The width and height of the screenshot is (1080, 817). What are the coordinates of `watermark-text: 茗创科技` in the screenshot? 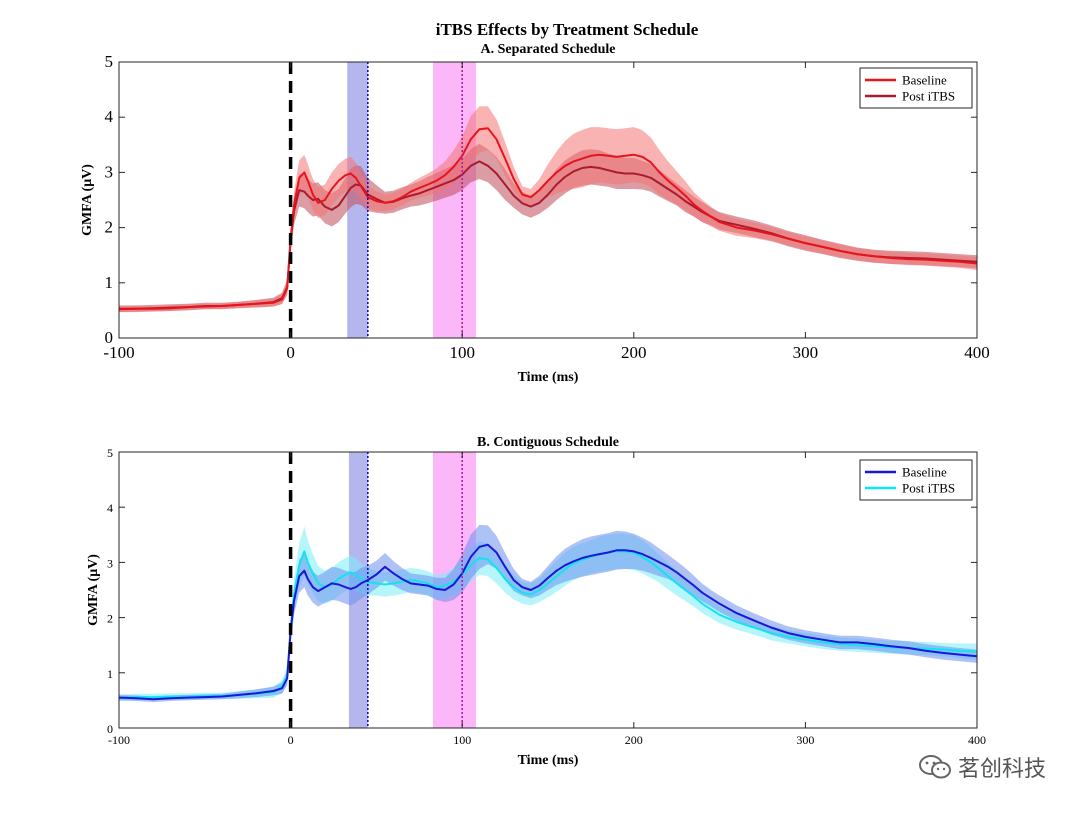 It's located at (1001, 769).